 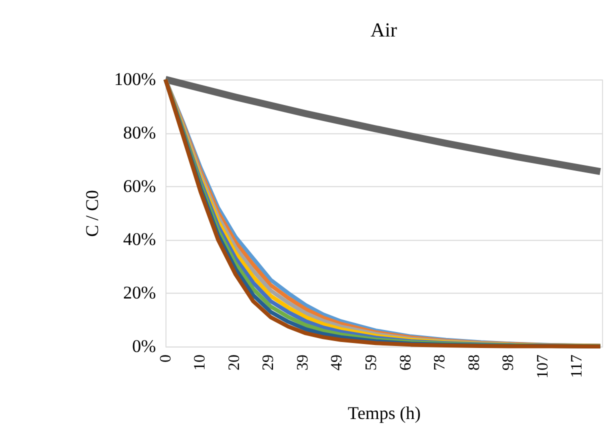 What do you see at coordinates (92, 213) in the screenshot?
I see `y-axis-title: C / C0` at bounding box center [92, 213].